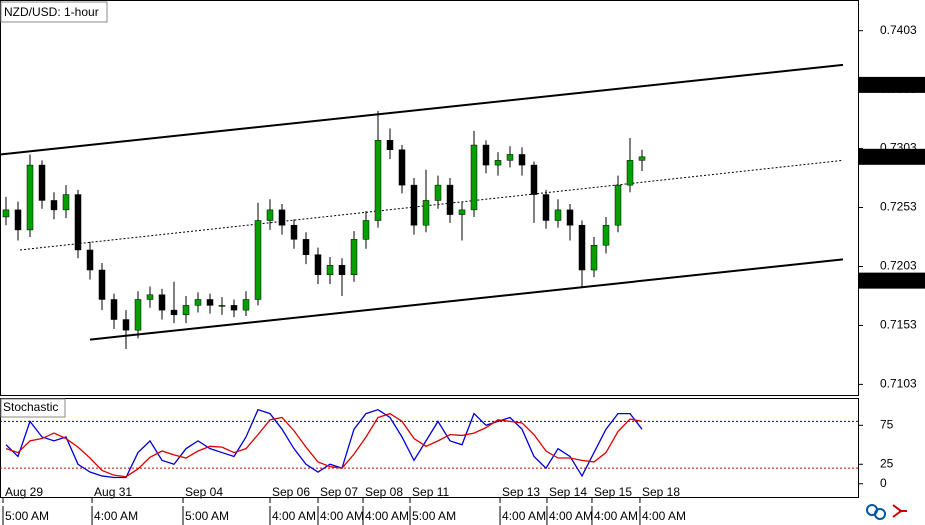 The width and height of the screenshot is (925, 525). Describe the element at coordinates (898, 30) in the screenshot. I see `y-tick-label: 0.7403` at that location.